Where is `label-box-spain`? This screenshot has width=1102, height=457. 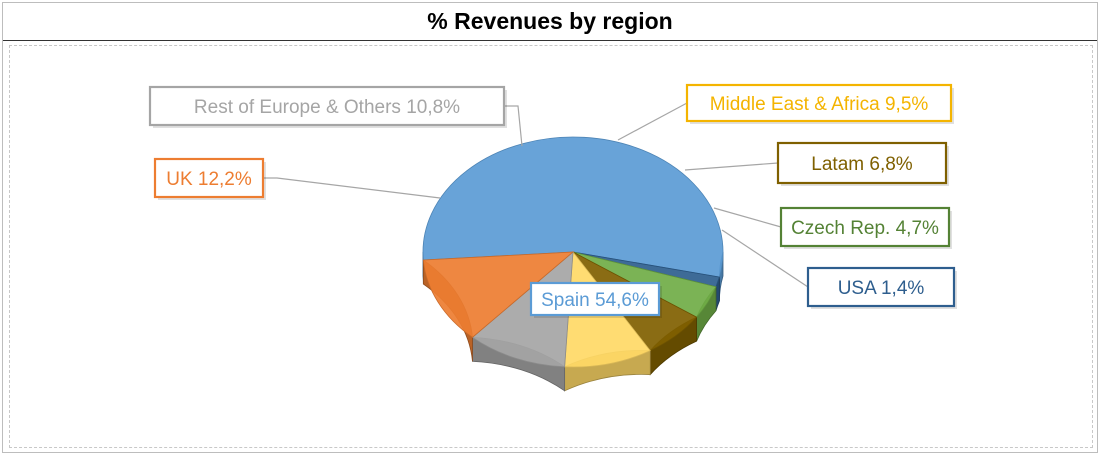
label-box-spain is located at coordinates (595, 299).